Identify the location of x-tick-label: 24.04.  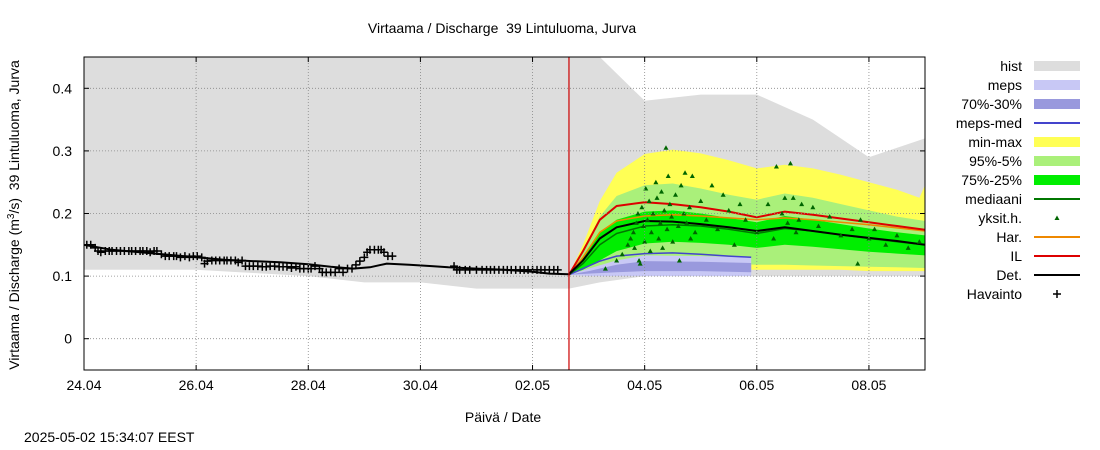
(83, 385).